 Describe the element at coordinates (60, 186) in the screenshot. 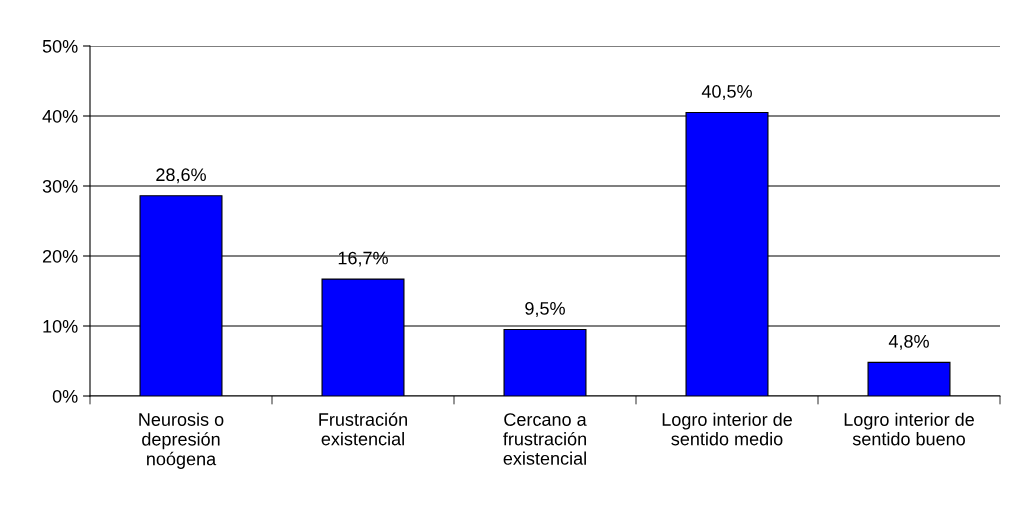

I see `y-tick-label: 30%` at that location.